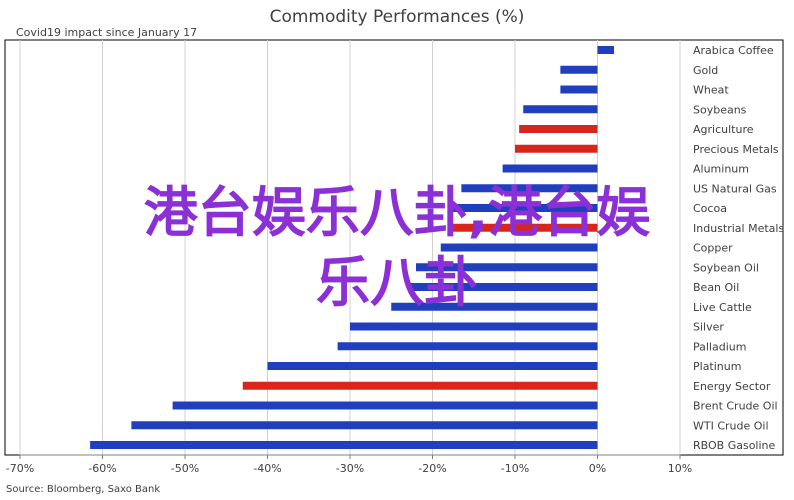 The image size is (794, 500). What do you see at coordinates (720, 109) in the screenshot?
I see `category-label: Soybeans` at bounding box center [720, 109].